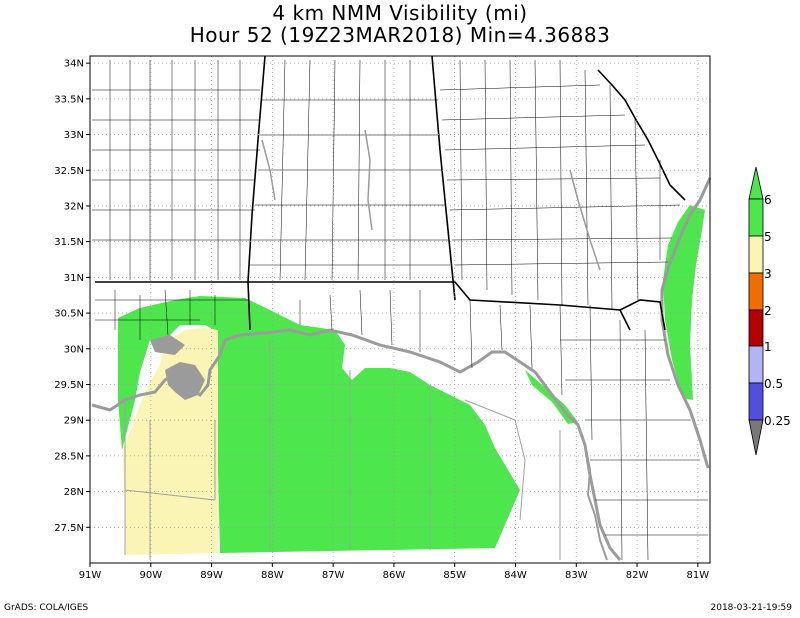  What do you see at coordinates (768, 237) in the screenshot?
I see `colorbar-label-5: 5` at bounding box center [768, 237].